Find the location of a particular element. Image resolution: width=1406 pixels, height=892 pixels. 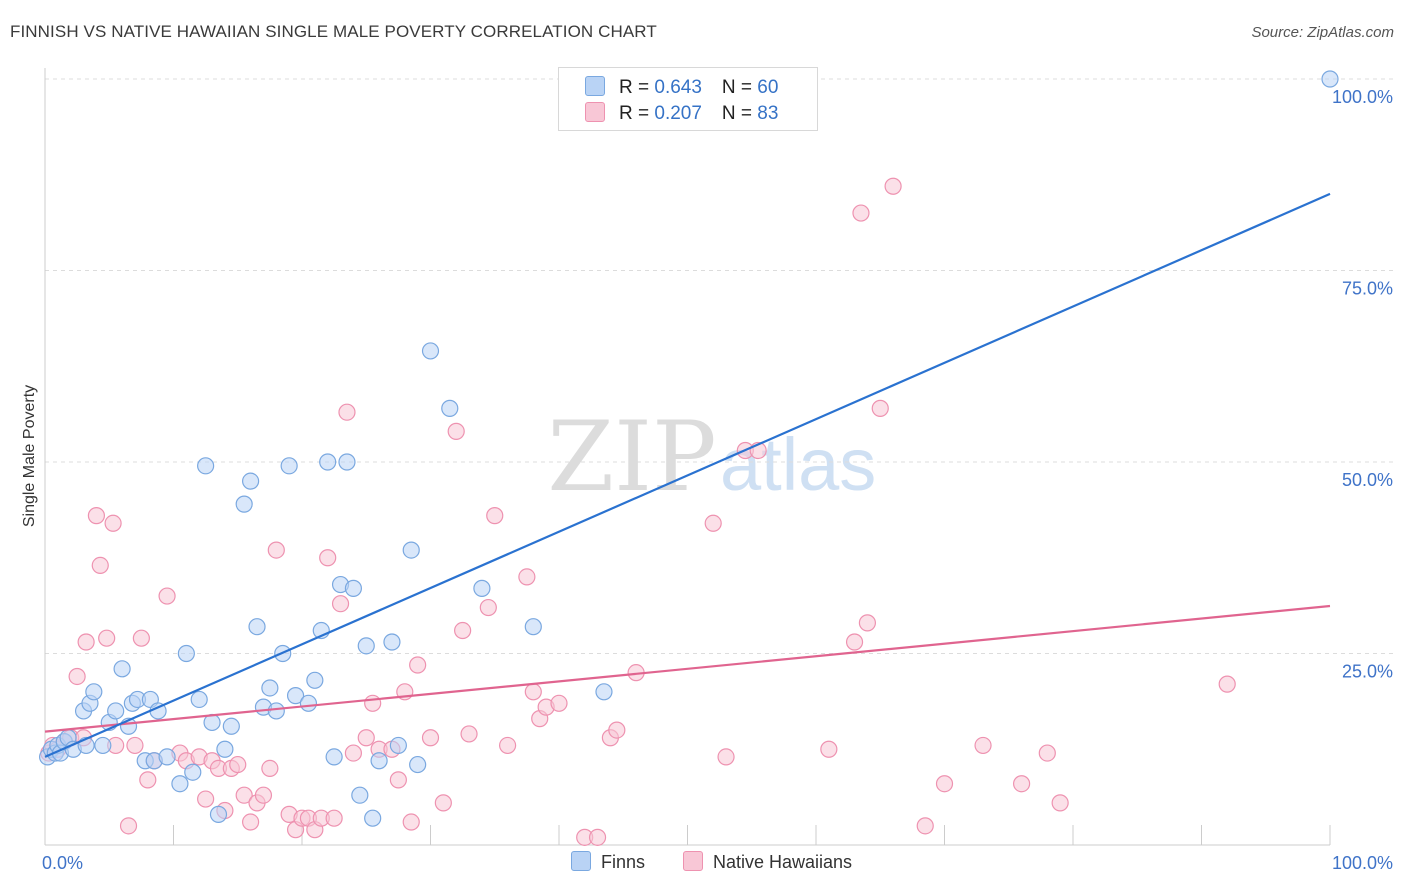

x-tick-label: 100.0% is located at coordinates (1362, 863).